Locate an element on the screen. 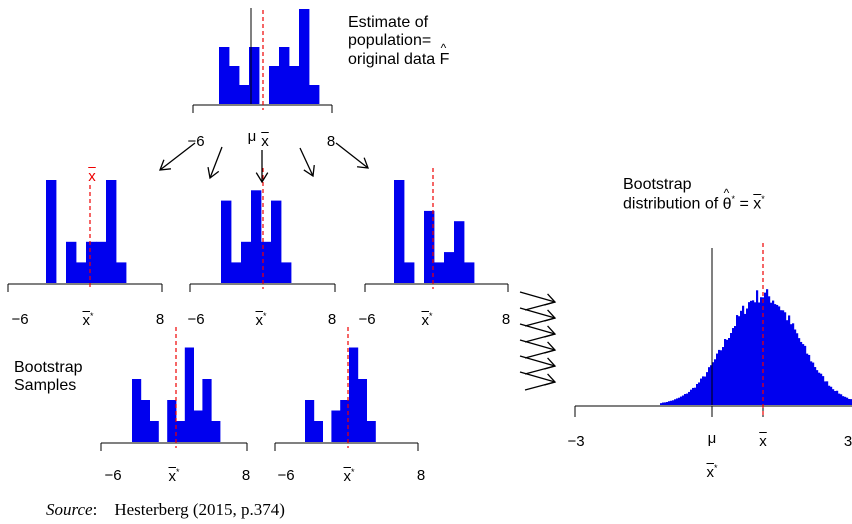 This screenshot has width=852, height=524. source-label: Source is located at coordinates (69, 509).